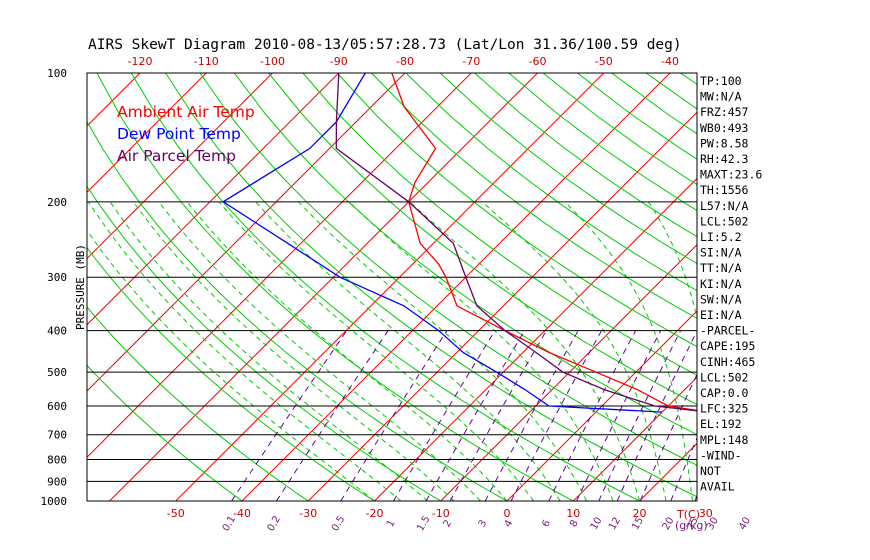  What do you see at coordinates (721, 253) in the screenshot?
I see `index-value: SI:N/A` at bounding box center [721, 253].